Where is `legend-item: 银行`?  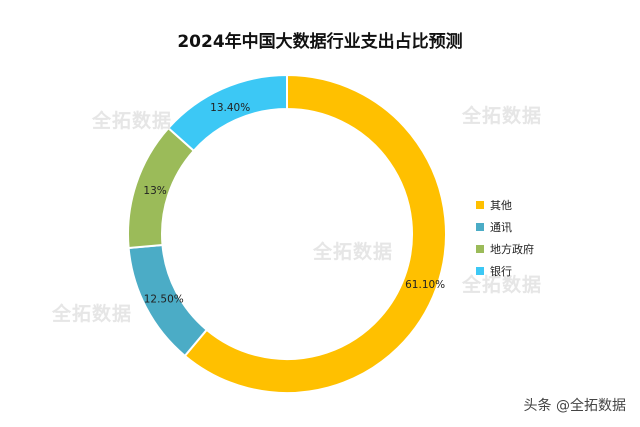 legend-item: 银行 is located at coordinates (505, 271).